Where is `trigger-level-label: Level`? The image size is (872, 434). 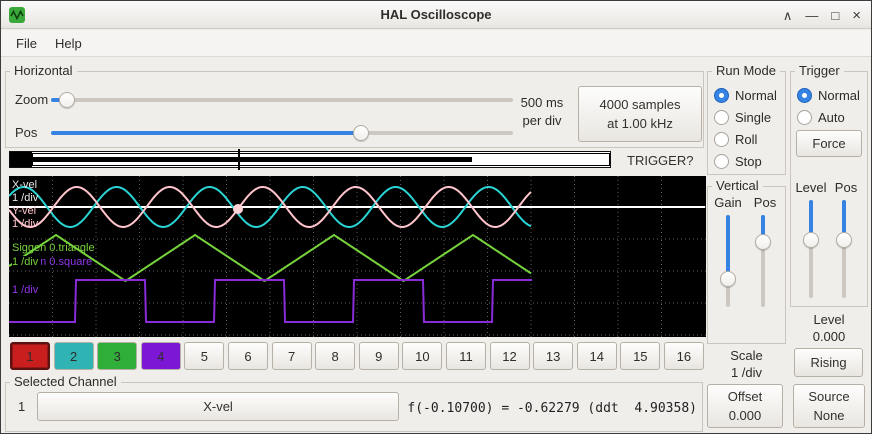
trigger-level-label: Level is located at coordinates (811, 187).